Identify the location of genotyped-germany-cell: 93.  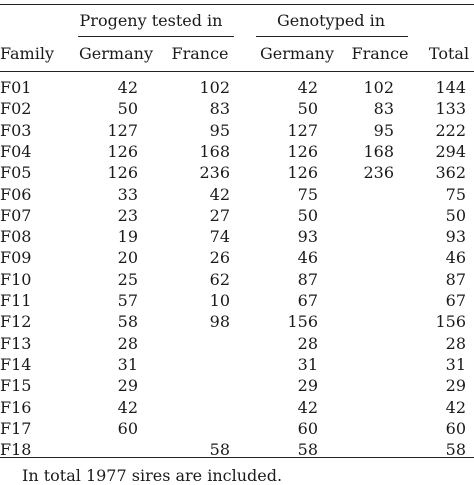
(307, 237).